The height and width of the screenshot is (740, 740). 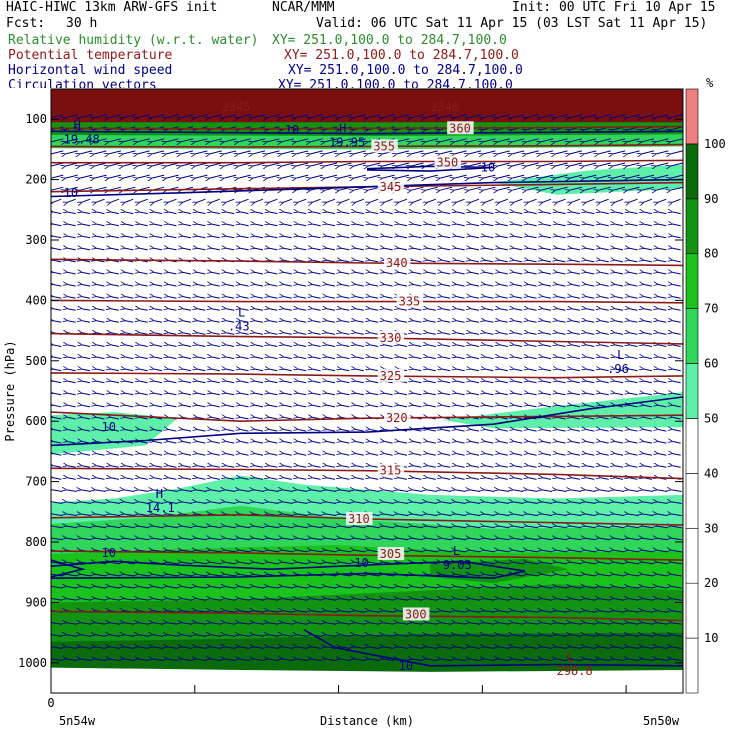 I want to click on rh-top-dense, so click(x=367, y=106).